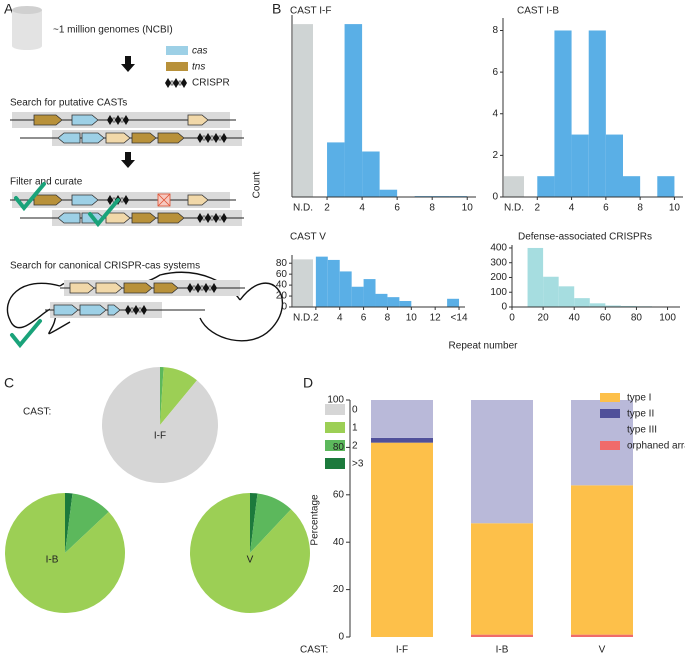  I want to click on legend-label: 2, so click(355, 446).